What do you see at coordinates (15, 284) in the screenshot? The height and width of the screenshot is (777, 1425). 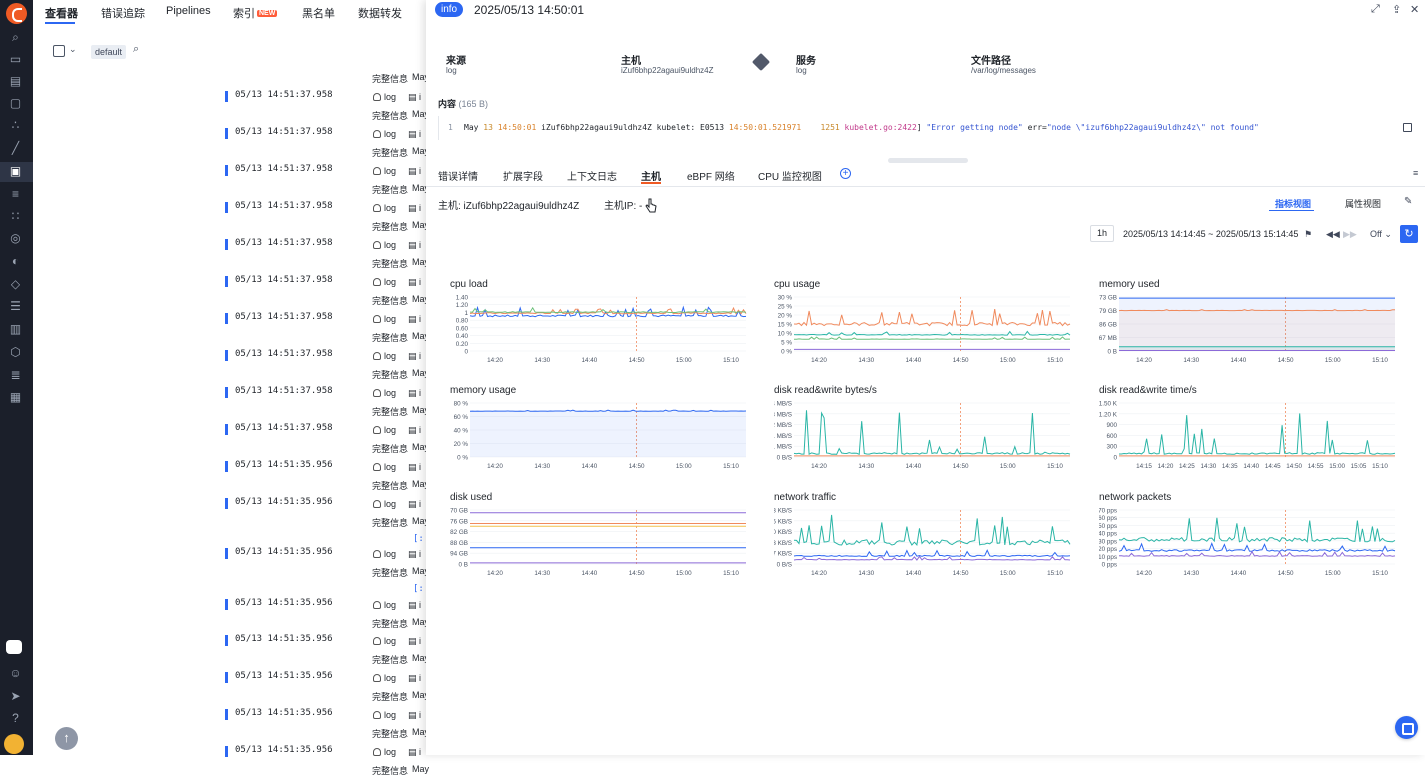 I see `shield-icon: ◇` at bounding box center [15, 284].